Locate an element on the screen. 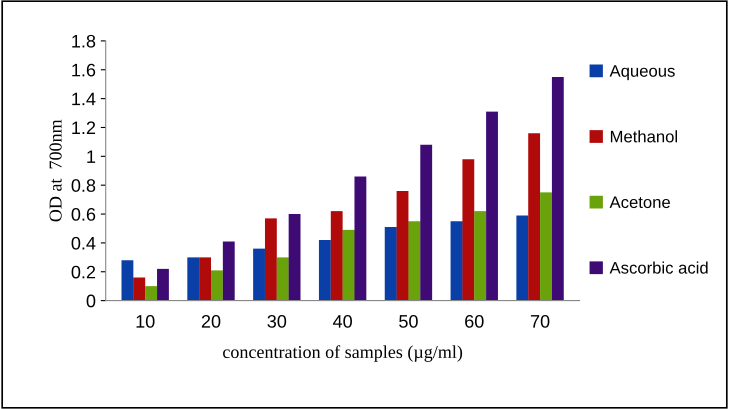 This screenshot has height=409, width=729. x-tick-label: 60 is located at coordinates (474, 321).